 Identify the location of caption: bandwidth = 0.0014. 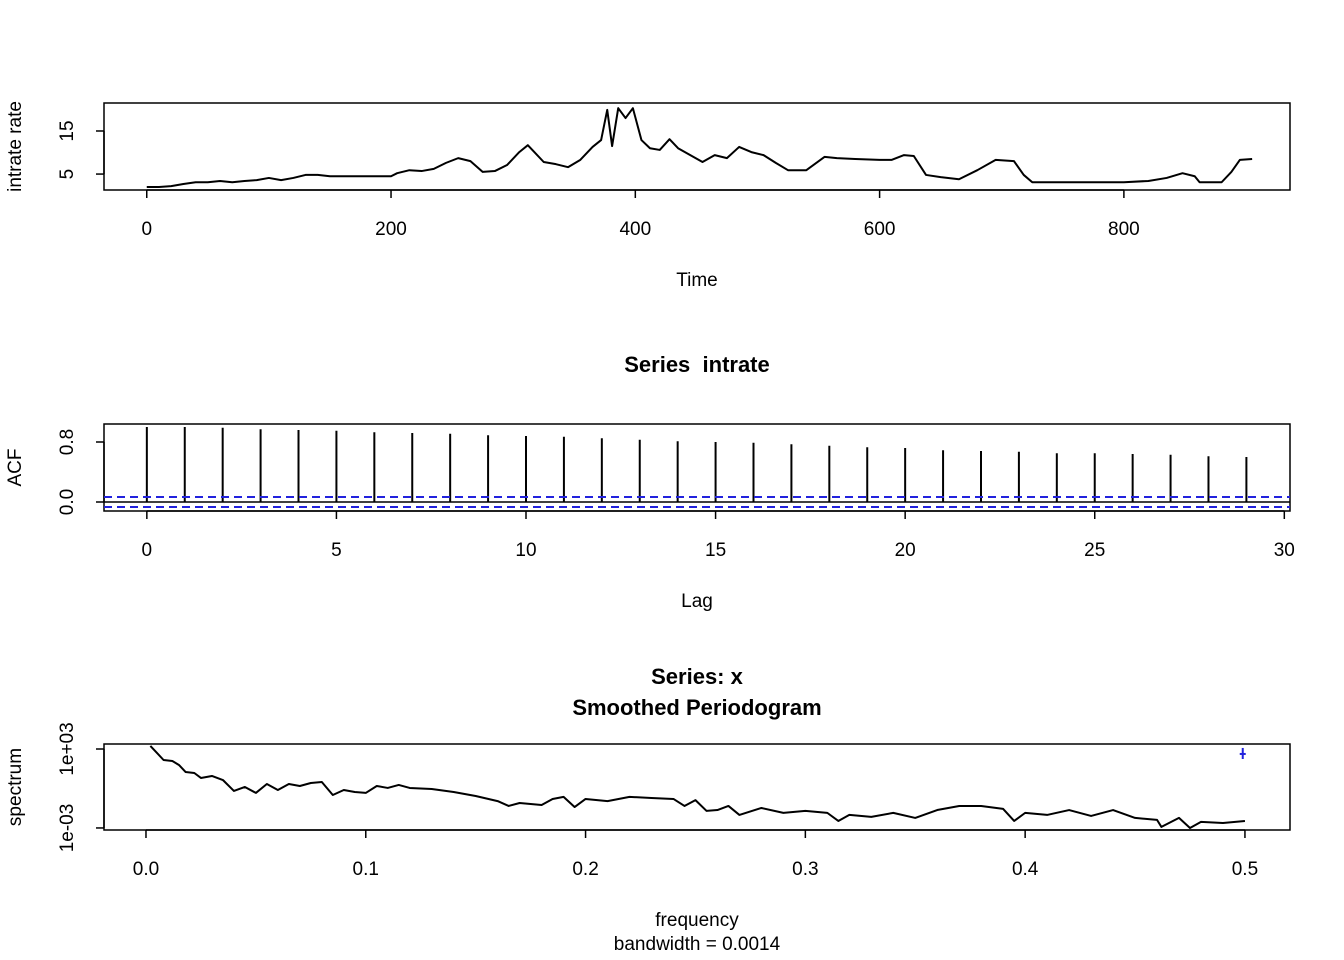
(697, 944).